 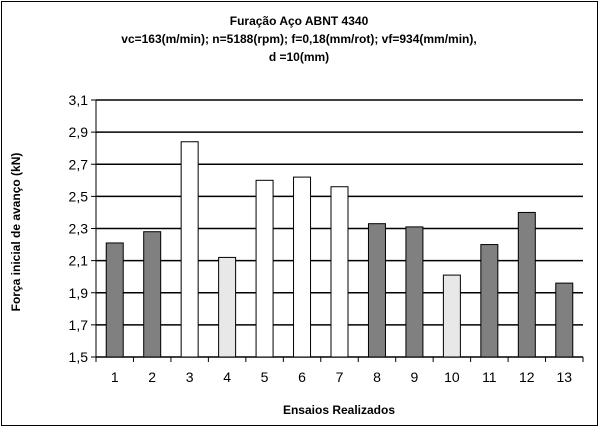 I want to click on x-tick-label: 13, so click(x=564, y=377).